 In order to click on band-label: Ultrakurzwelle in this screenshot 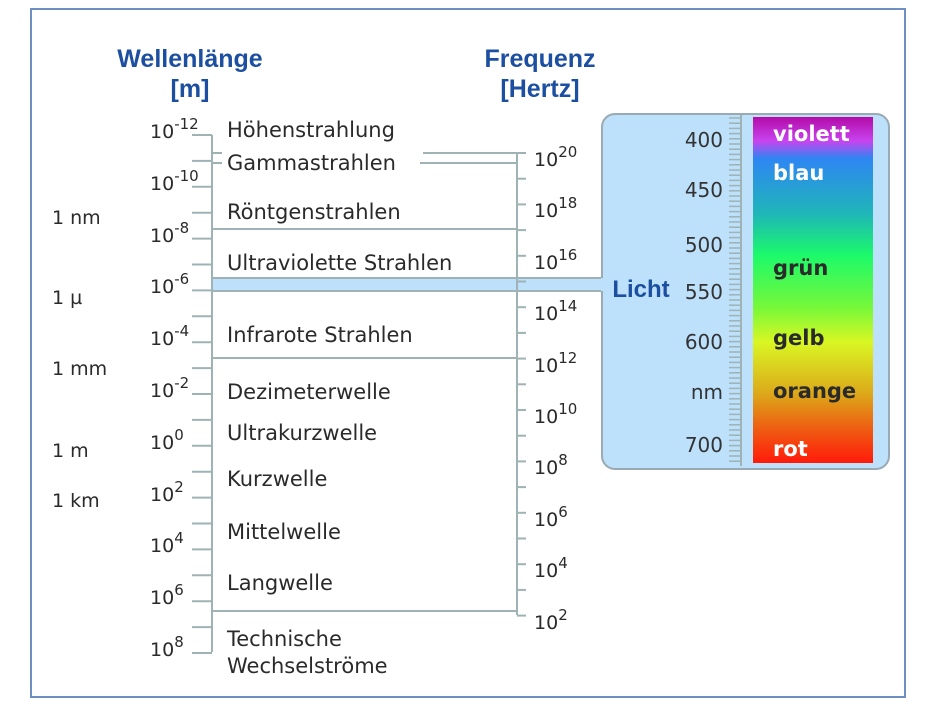, I will do `click(302, 433)`.